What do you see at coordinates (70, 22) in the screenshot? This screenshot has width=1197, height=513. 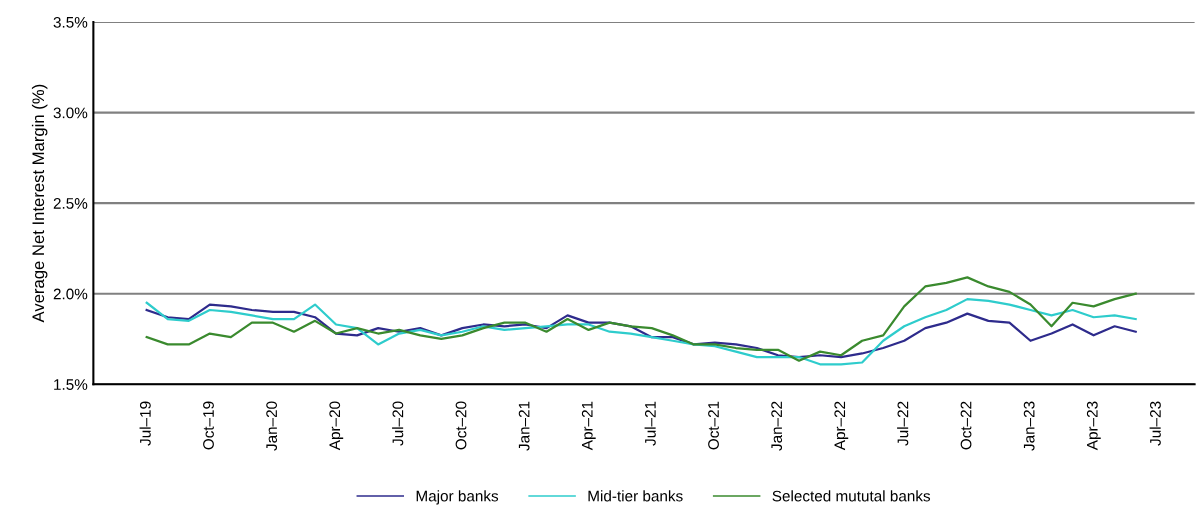 I see `y-tick-label: 3.5%` at bounding box center [70, 22].